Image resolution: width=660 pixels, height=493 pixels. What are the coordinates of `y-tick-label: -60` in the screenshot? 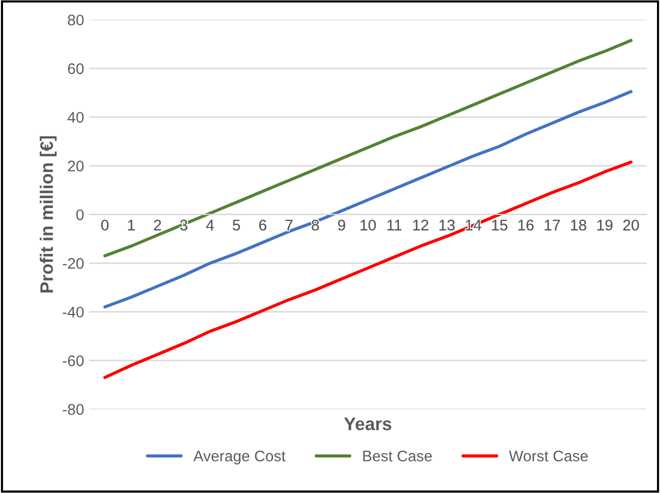 It's located at (73, 360).